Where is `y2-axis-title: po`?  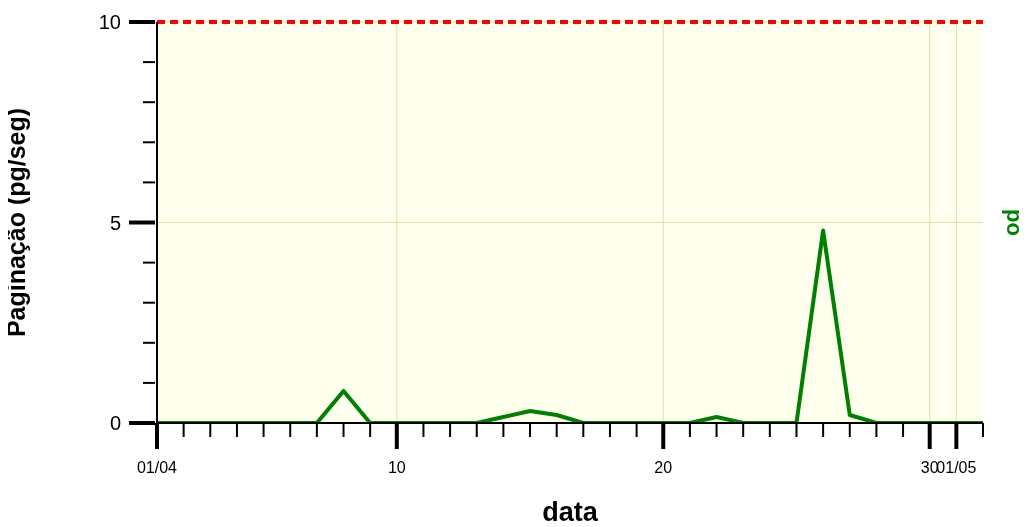
y2-axis-title: po is located at coordinates (1015, 222).